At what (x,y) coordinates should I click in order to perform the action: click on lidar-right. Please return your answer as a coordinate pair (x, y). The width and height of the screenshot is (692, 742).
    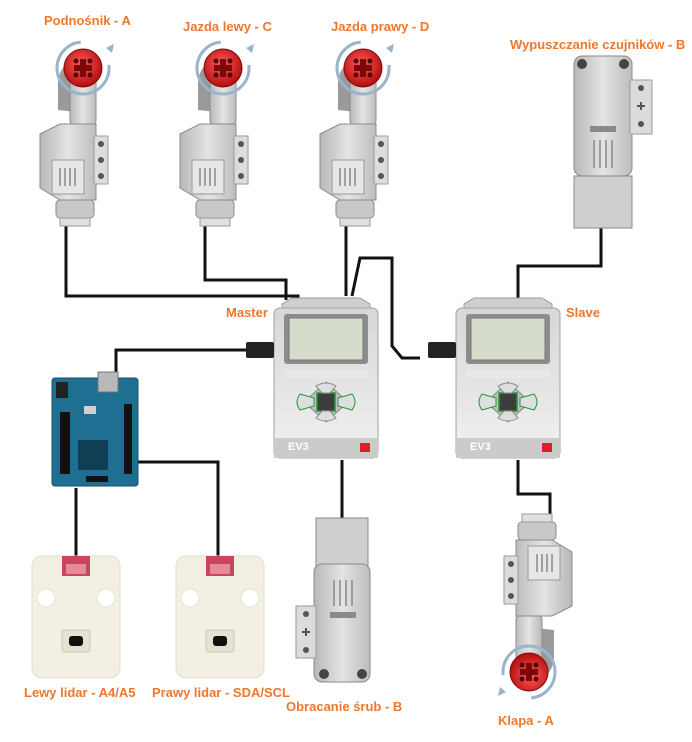
    Looking at the image, I should click on (220, 617).